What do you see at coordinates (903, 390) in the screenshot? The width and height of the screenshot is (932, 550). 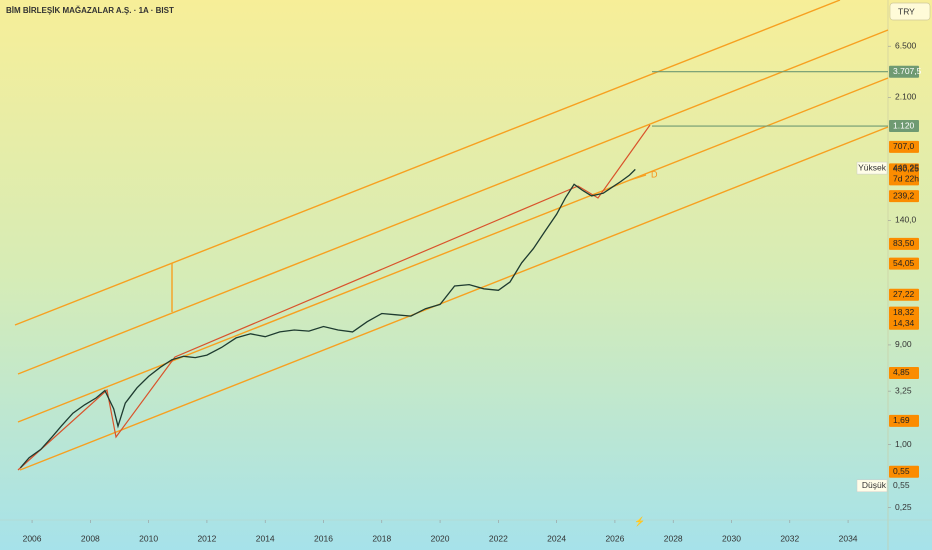 I see `y-tick-label: 3,25` at bounding box center [903, 390].